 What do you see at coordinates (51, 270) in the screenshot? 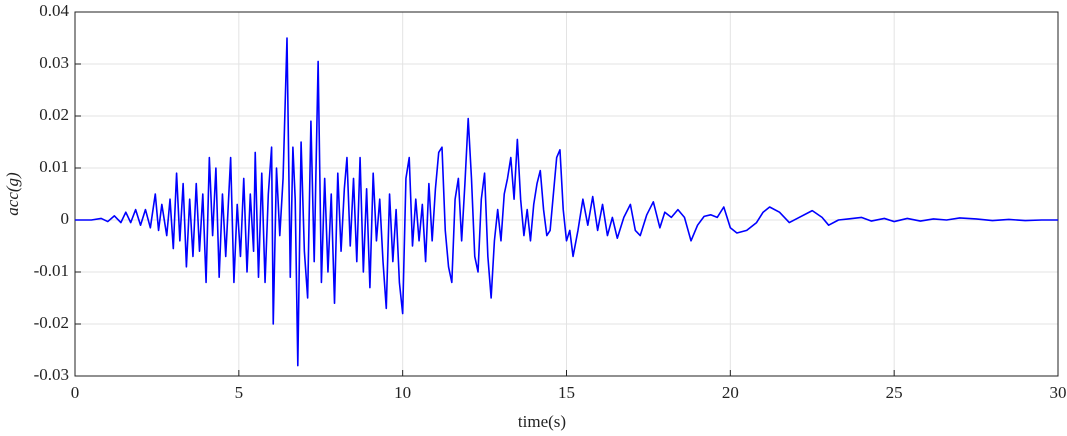
I see `y-tick-label: -0.01` at bounding box center [51, 270].